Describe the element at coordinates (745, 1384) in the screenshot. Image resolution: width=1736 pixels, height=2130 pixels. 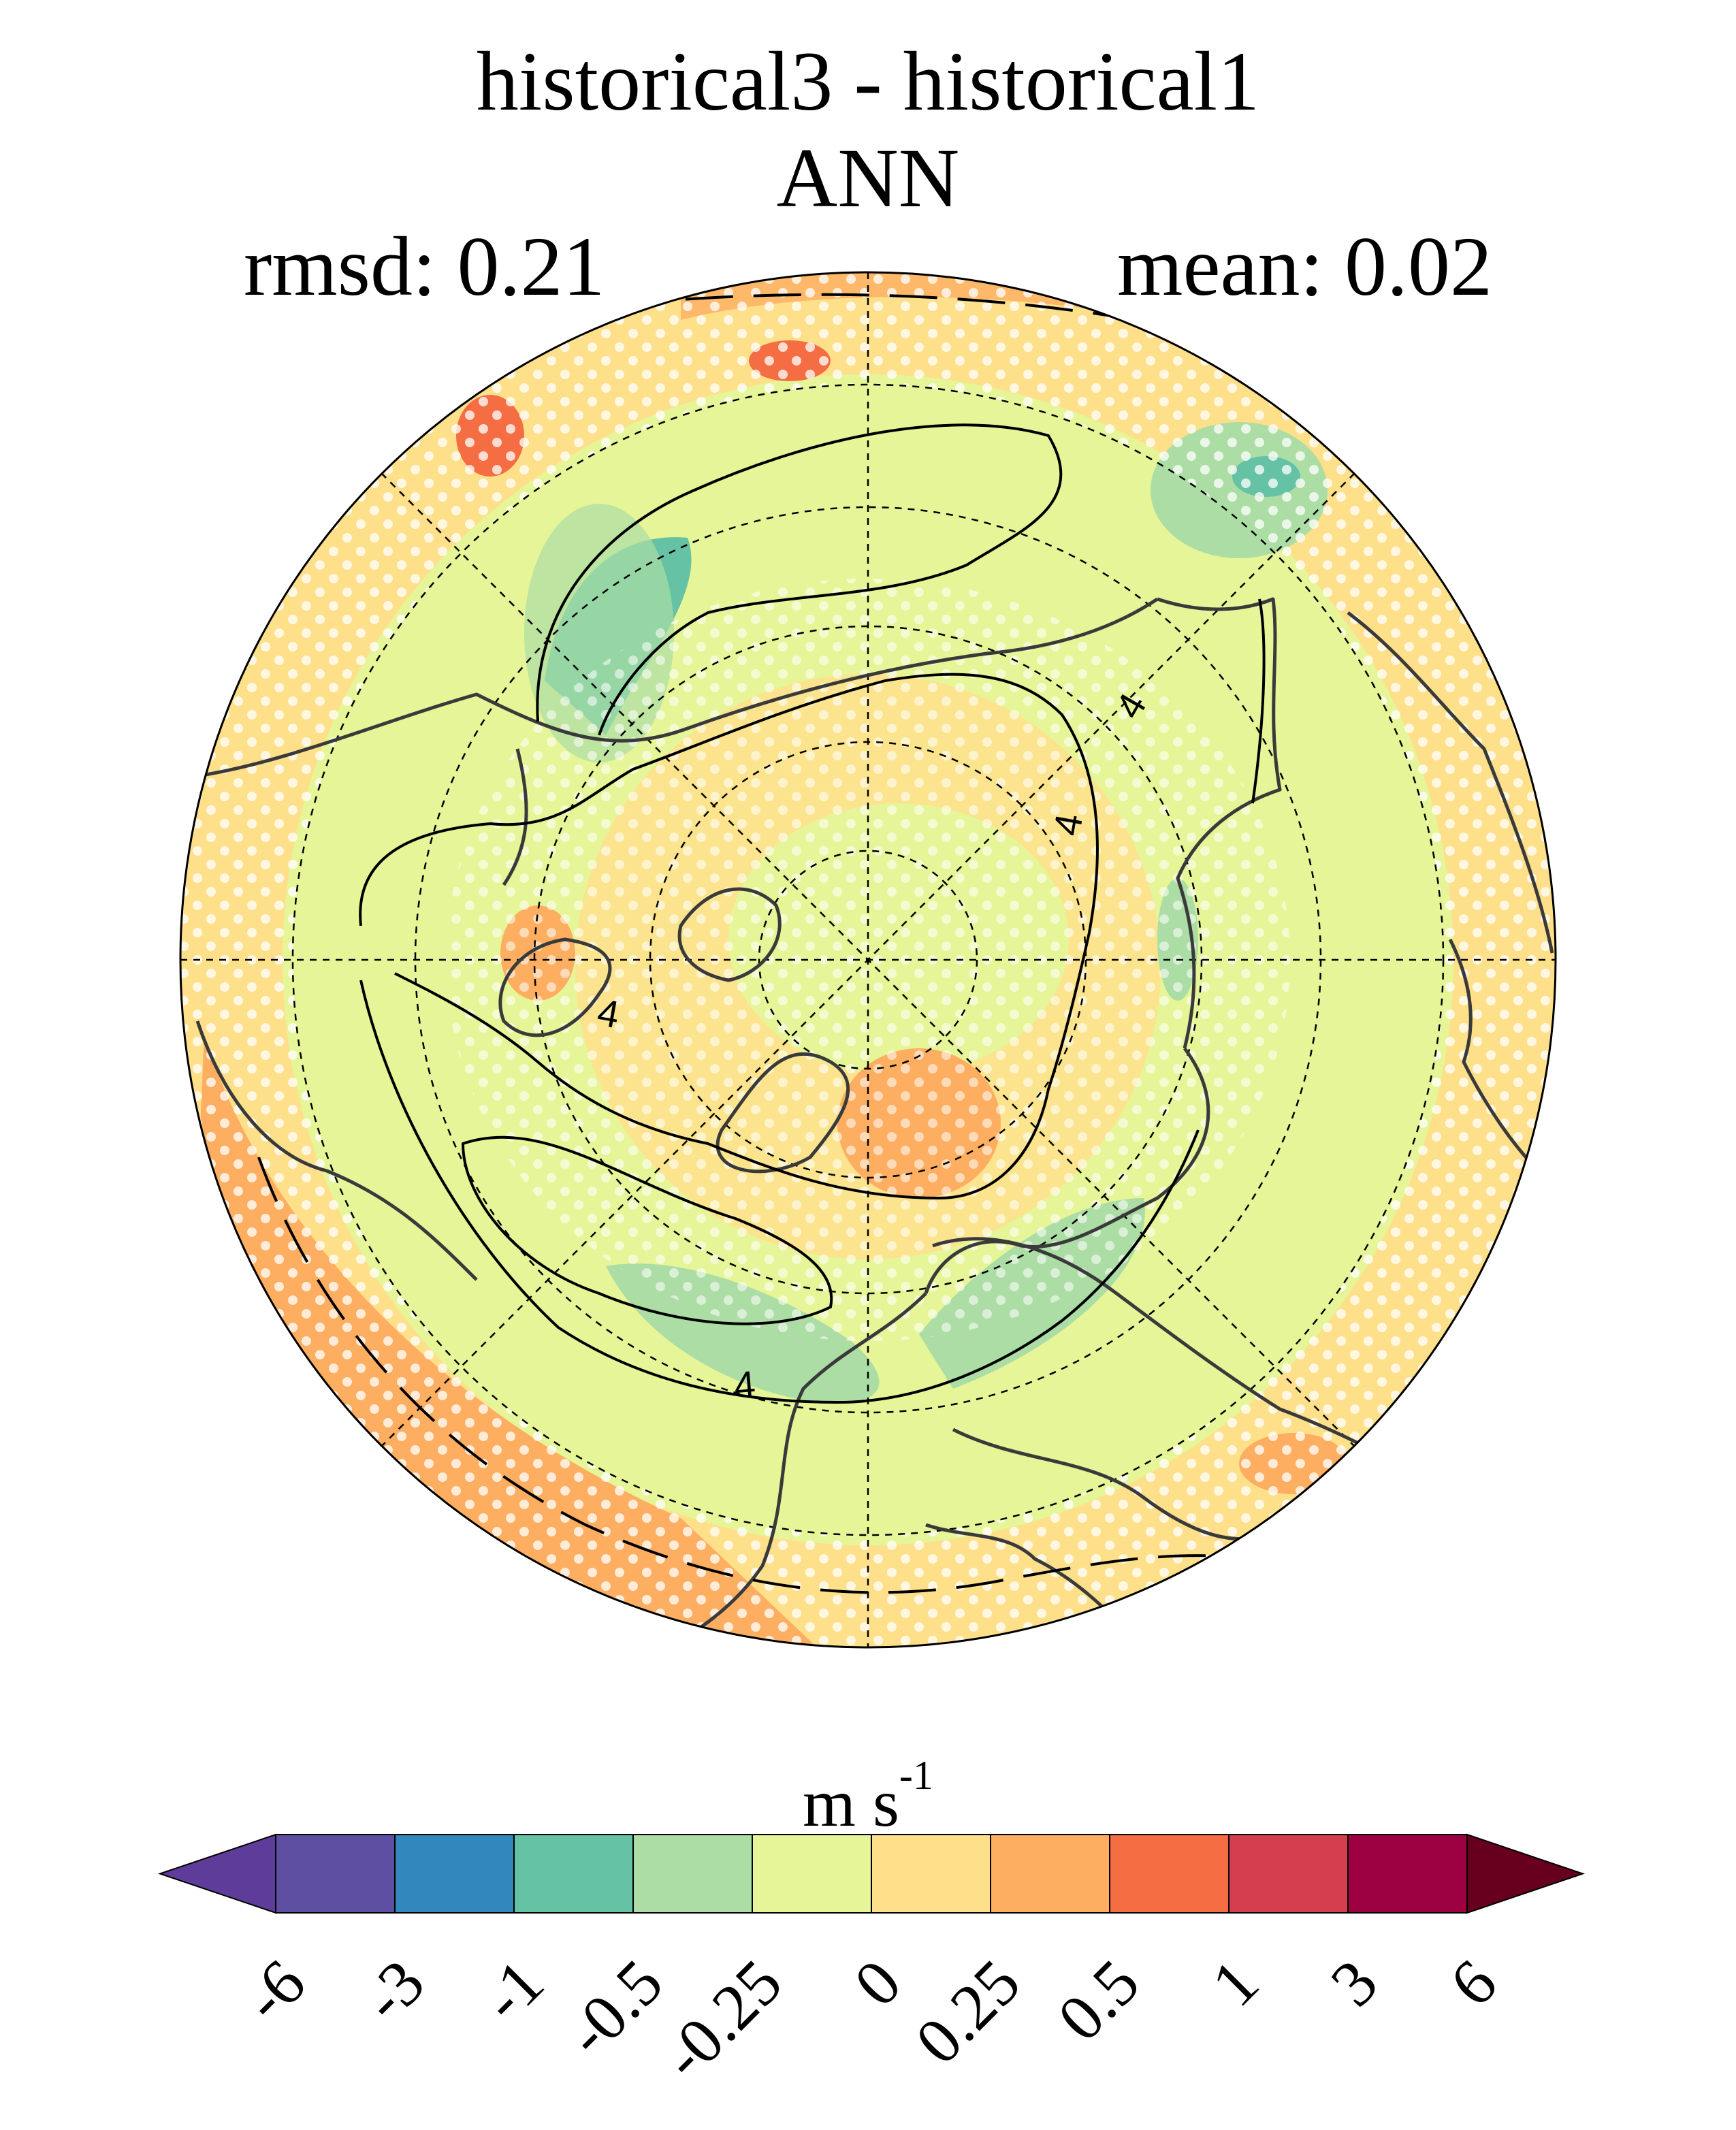
I see `contour-label-south: 4` at that location.